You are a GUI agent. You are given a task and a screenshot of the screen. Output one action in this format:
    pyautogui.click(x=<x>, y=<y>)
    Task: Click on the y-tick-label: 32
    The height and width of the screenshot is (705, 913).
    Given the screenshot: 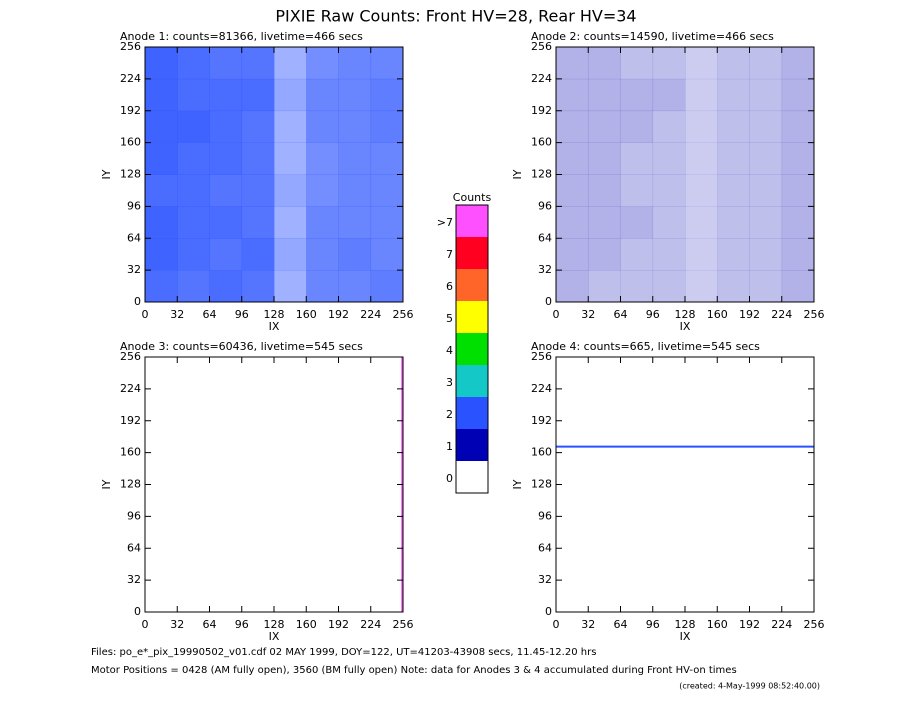 What is the action you would take?
    pyautogui.click(x=545, y=579)
    